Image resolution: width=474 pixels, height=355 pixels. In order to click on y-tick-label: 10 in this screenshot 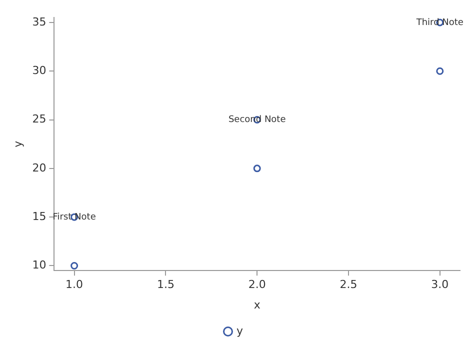, I will do `click(39, 265)`.